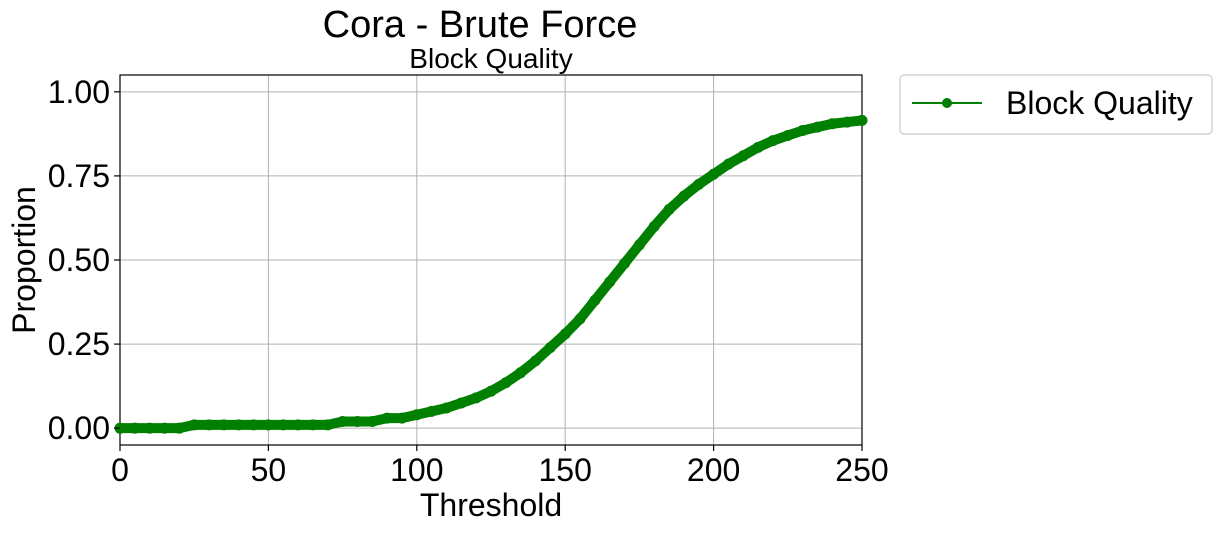 This screenshot has height=538, width=1221. Describe the element at coordinates (565, 470) in the screenshot. I see `x-tick-label: 150` at that location.